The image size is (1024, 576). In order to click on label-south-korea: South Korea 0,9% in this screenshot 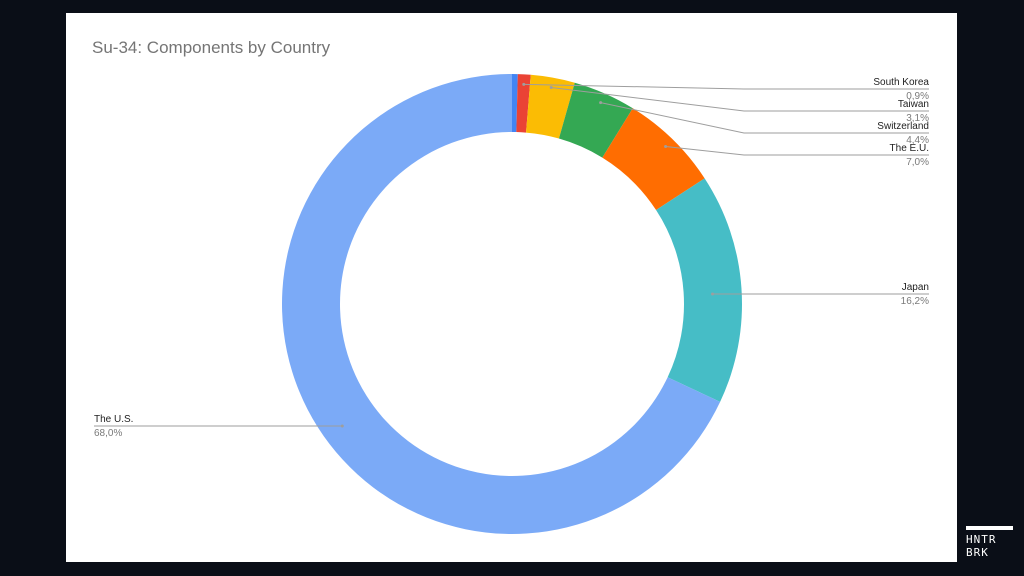, I will do `click(725, 89)`.